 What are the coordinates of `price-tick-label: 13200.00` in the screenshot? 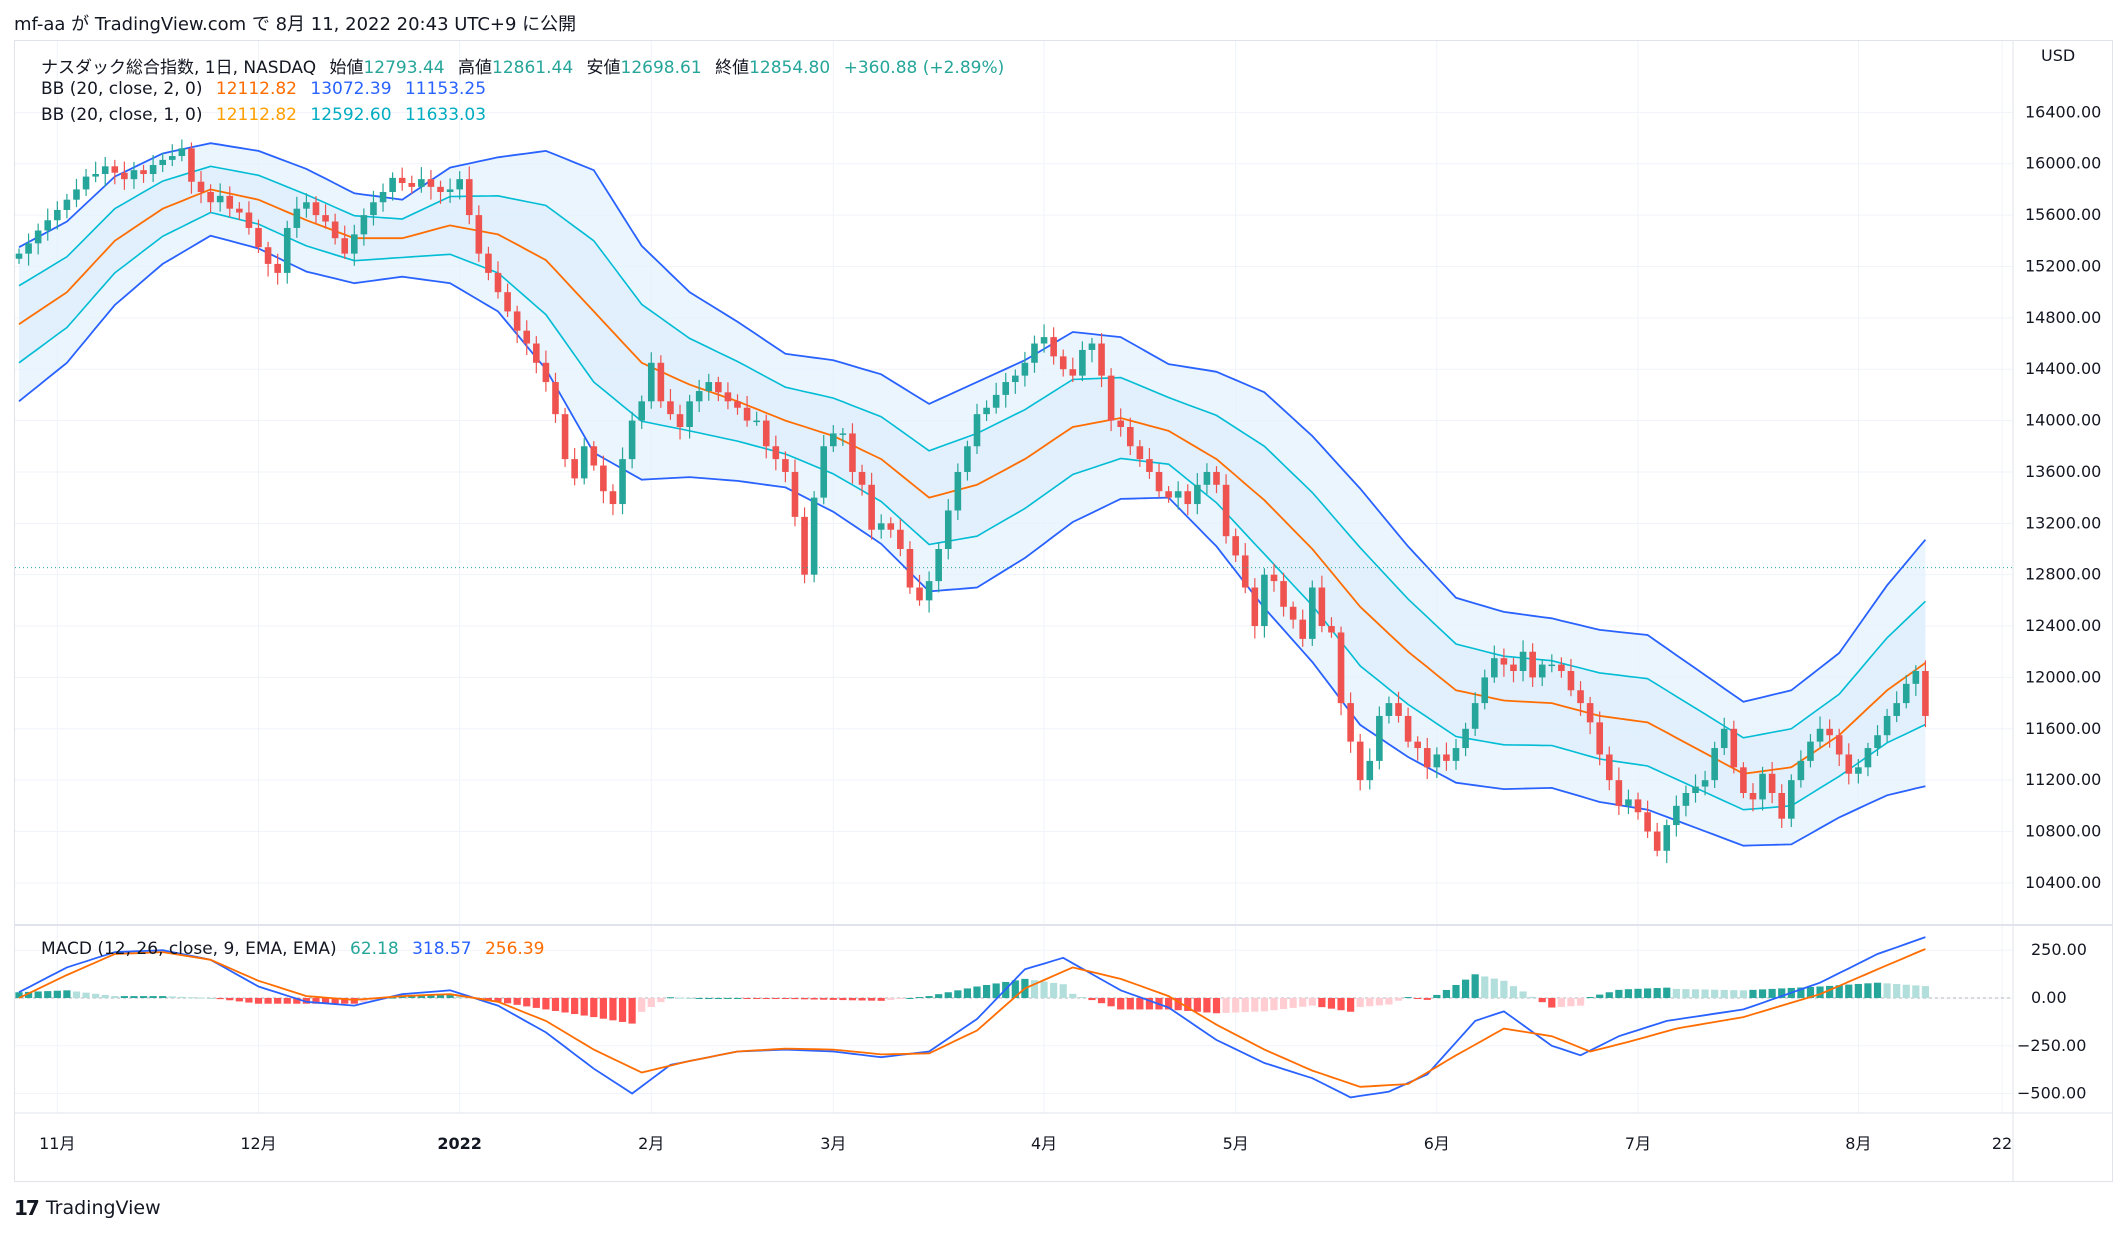 It's located at (2063, 522).